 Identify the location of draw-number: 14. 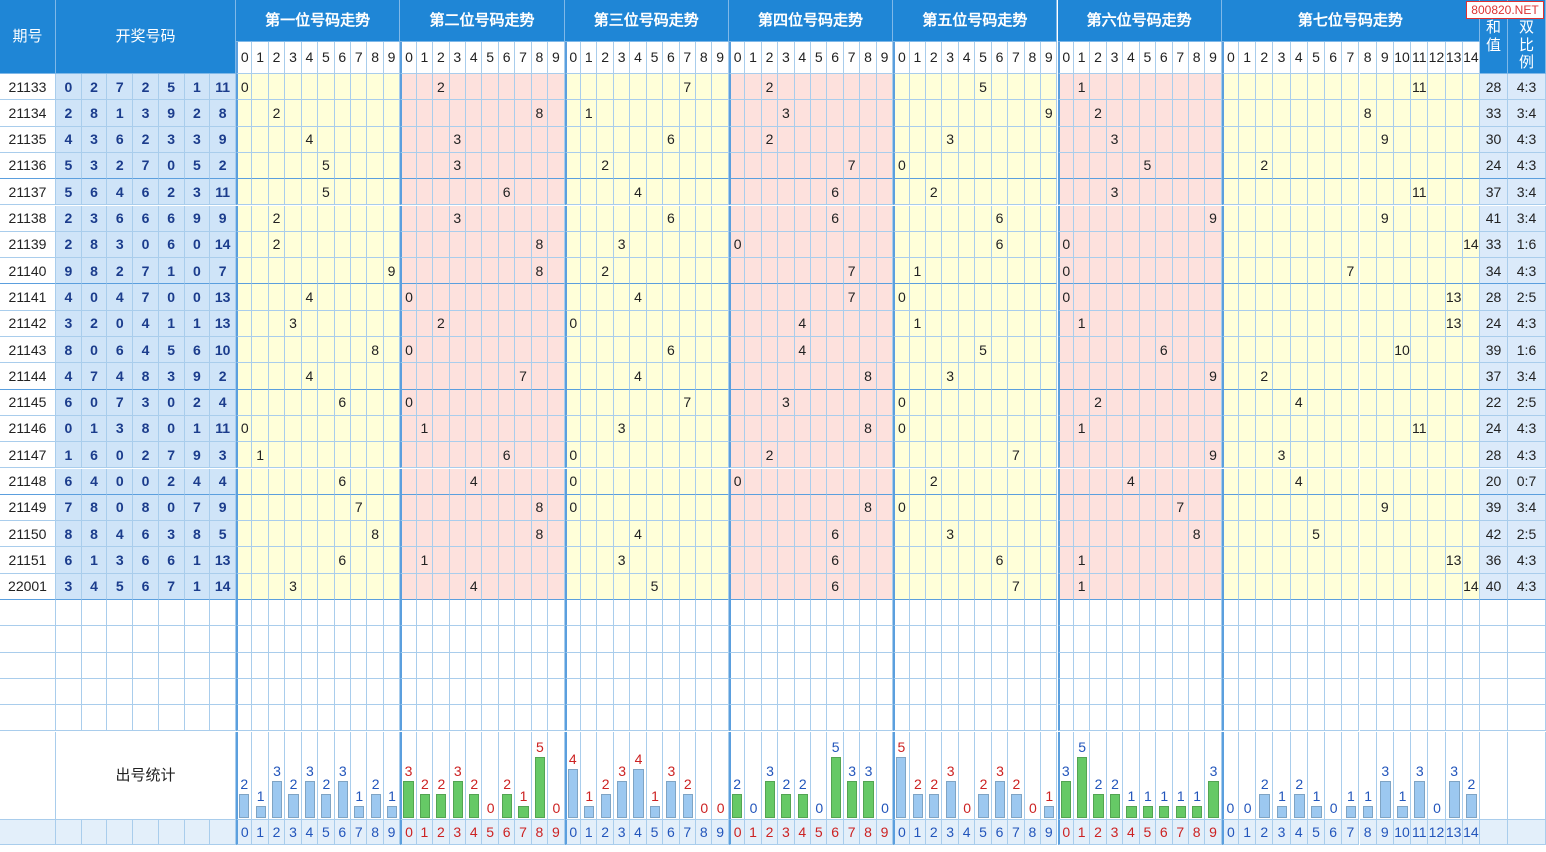
(223, 586).